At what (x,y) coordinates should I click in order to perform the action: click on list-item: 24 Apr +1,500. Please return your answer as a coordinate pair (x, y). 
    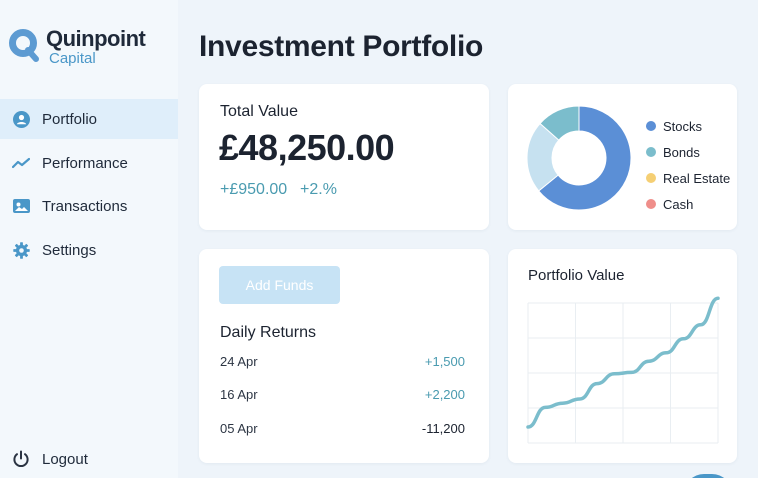
    Looking at the image, I should click on (342, 364).